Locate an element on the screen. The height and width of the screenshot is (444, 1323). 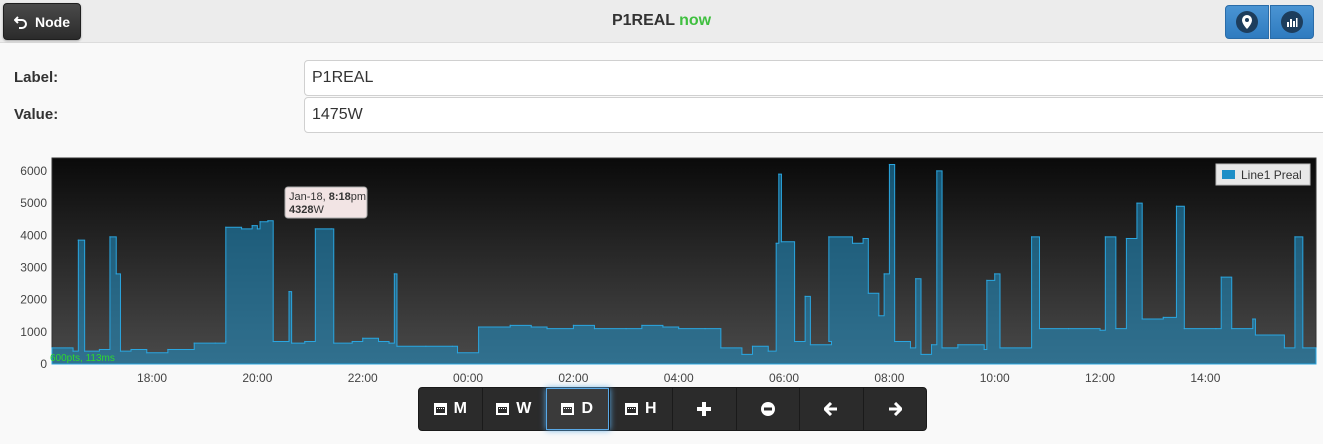
minus-icon is located at coordinates (767, 409).